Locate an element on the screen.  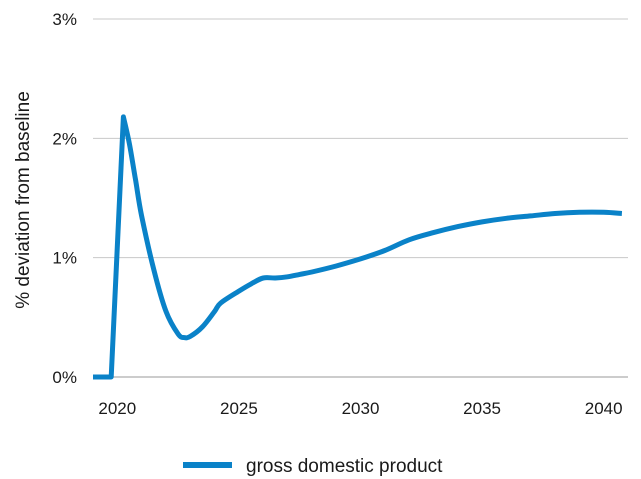
x-tick-label: 2020 is located at coordinates (117, 408).